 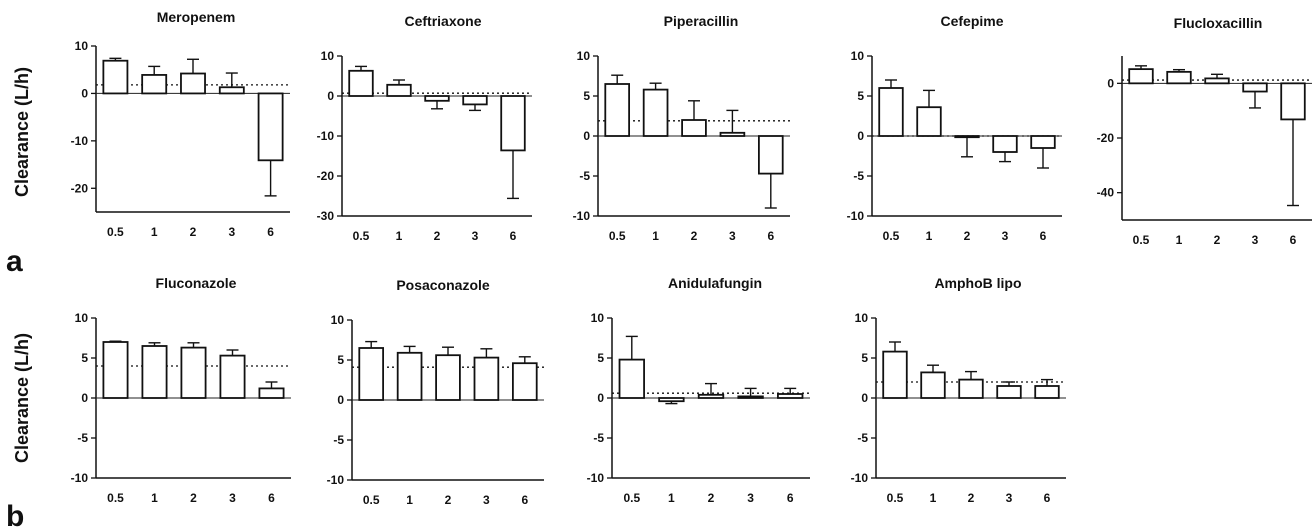 I want to click on chart-title: Meropenem, so click(x=196, y=17).